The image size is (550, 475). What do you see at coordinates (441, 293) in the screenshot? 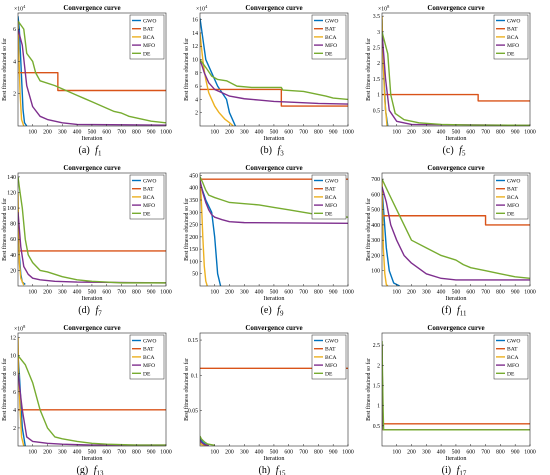
I see `chart-5-xtick-label-3: 400` at bounding box center [441, 293].